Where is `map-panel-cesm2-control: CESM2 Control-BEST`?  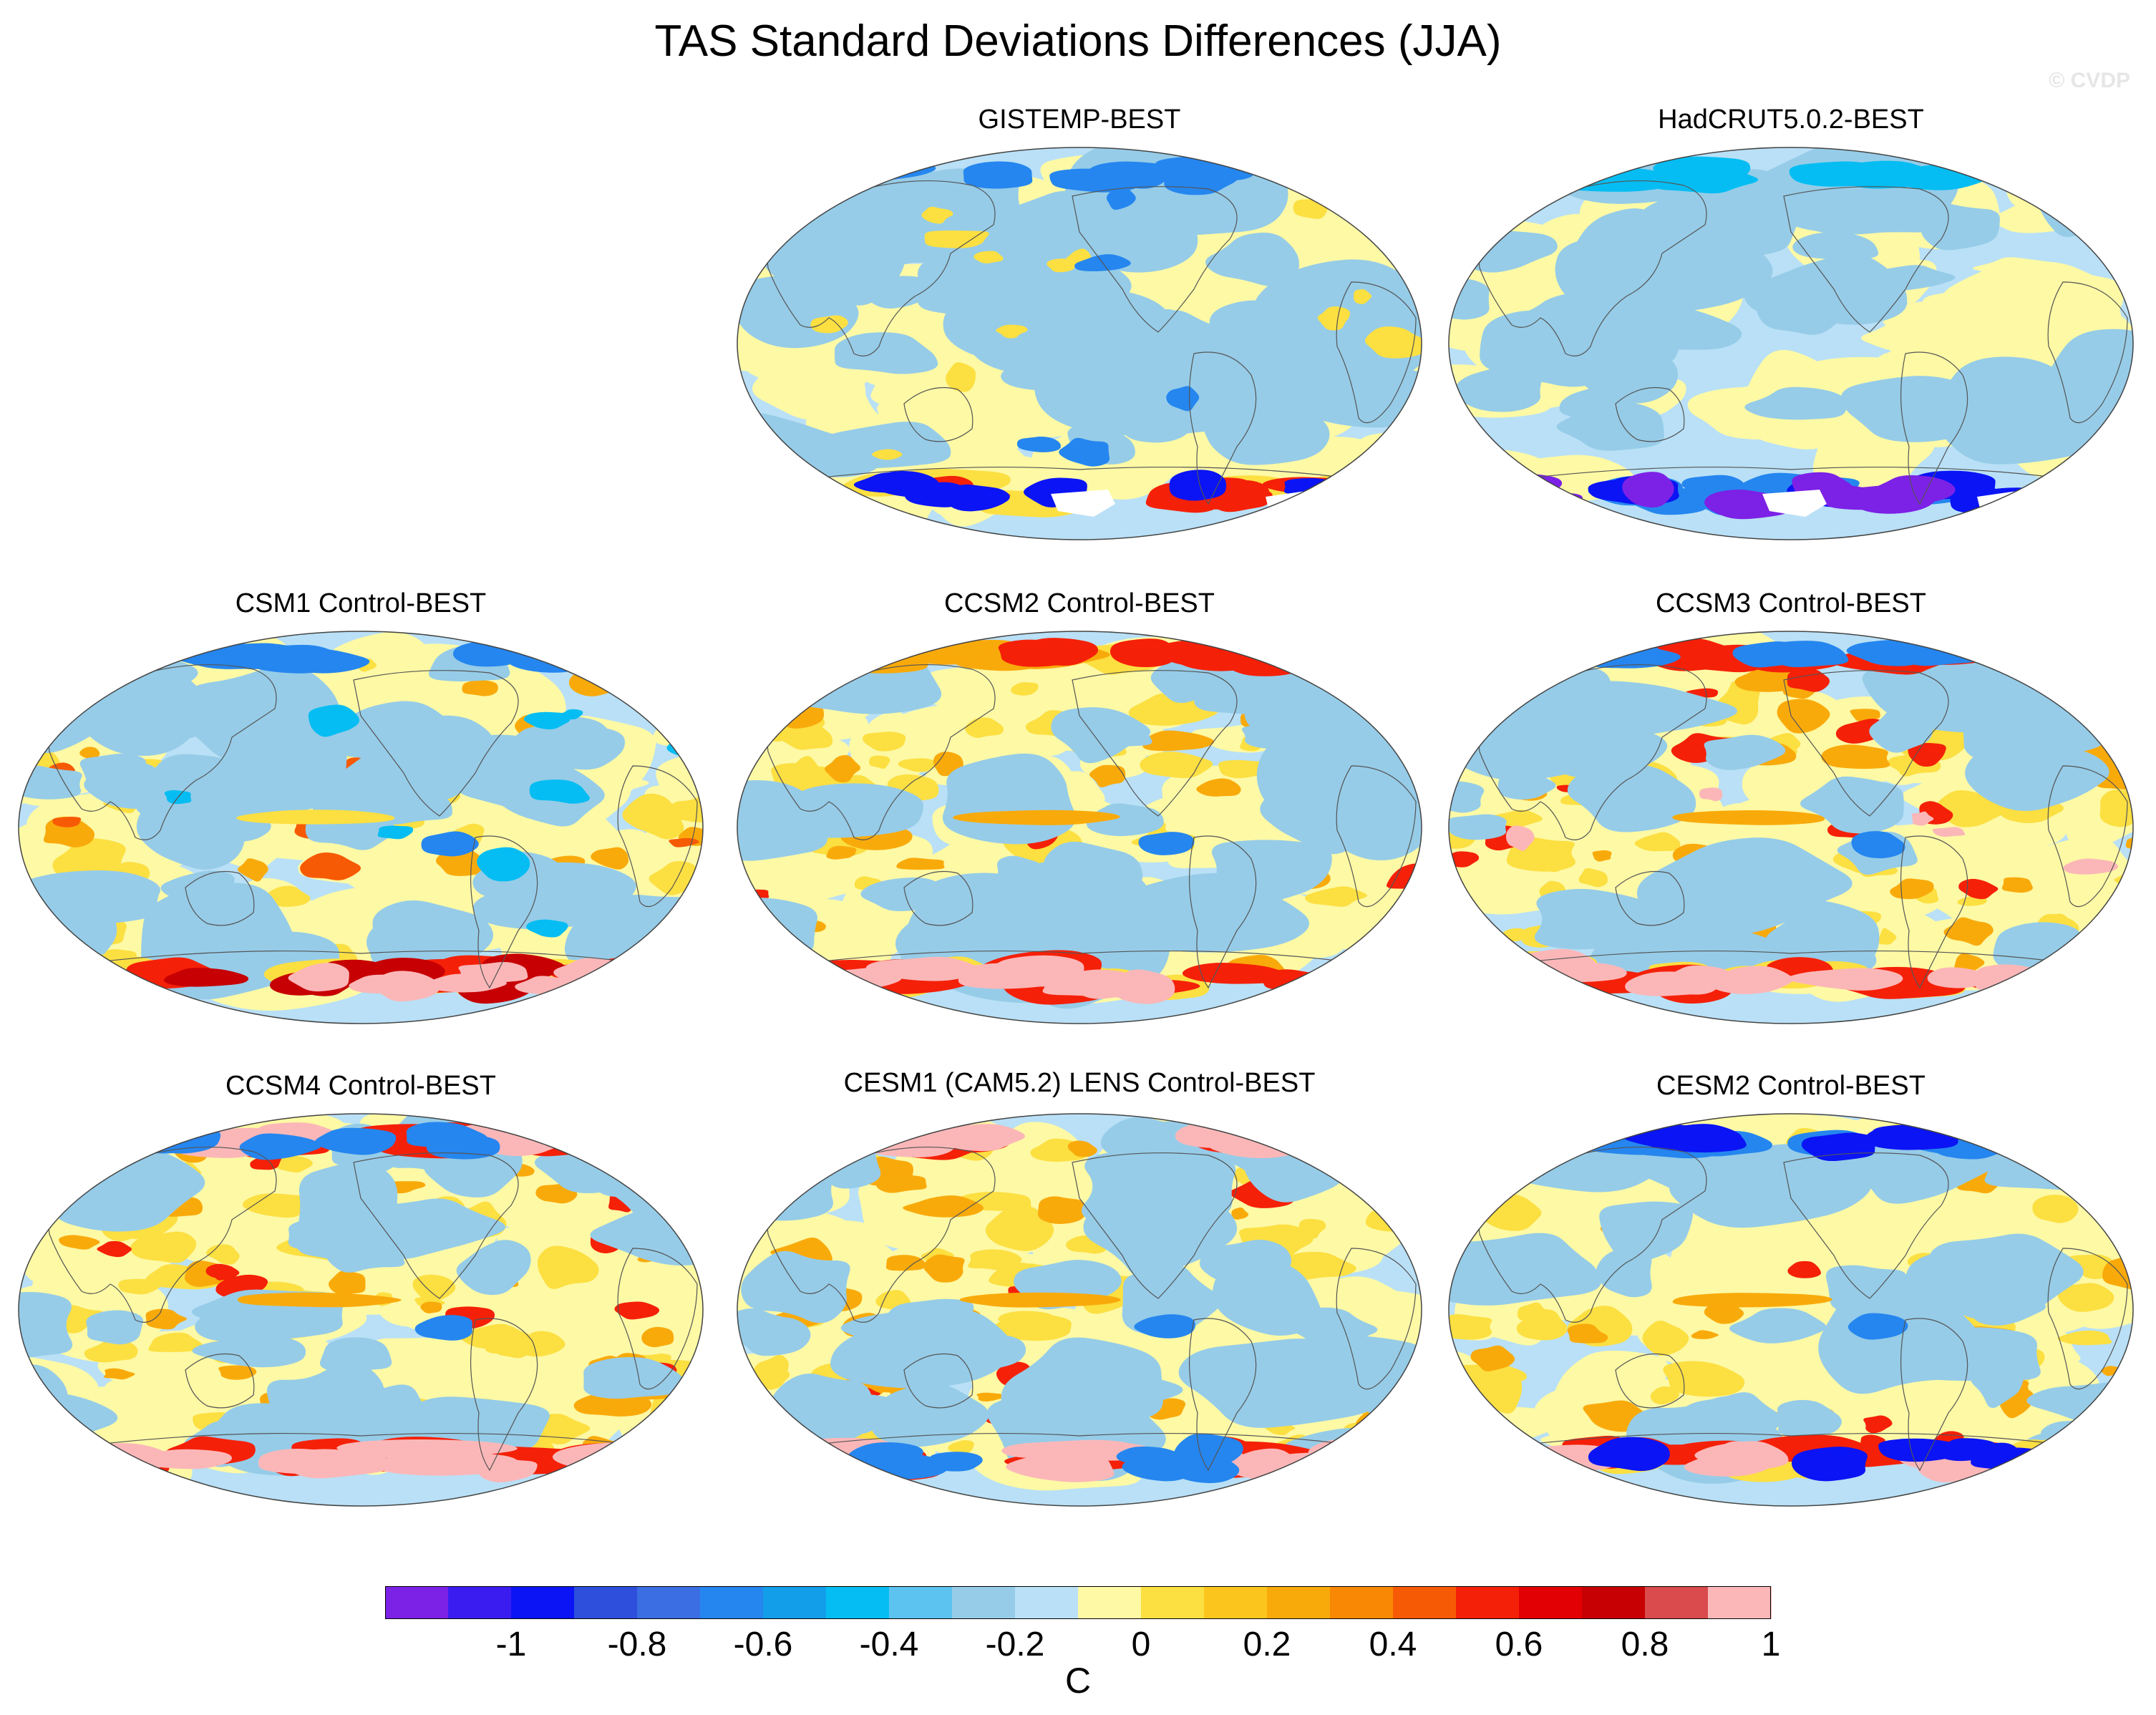 map-panel-cesm2-control: CESM2 Control-BEST is located at coordinates (1791, 1303).